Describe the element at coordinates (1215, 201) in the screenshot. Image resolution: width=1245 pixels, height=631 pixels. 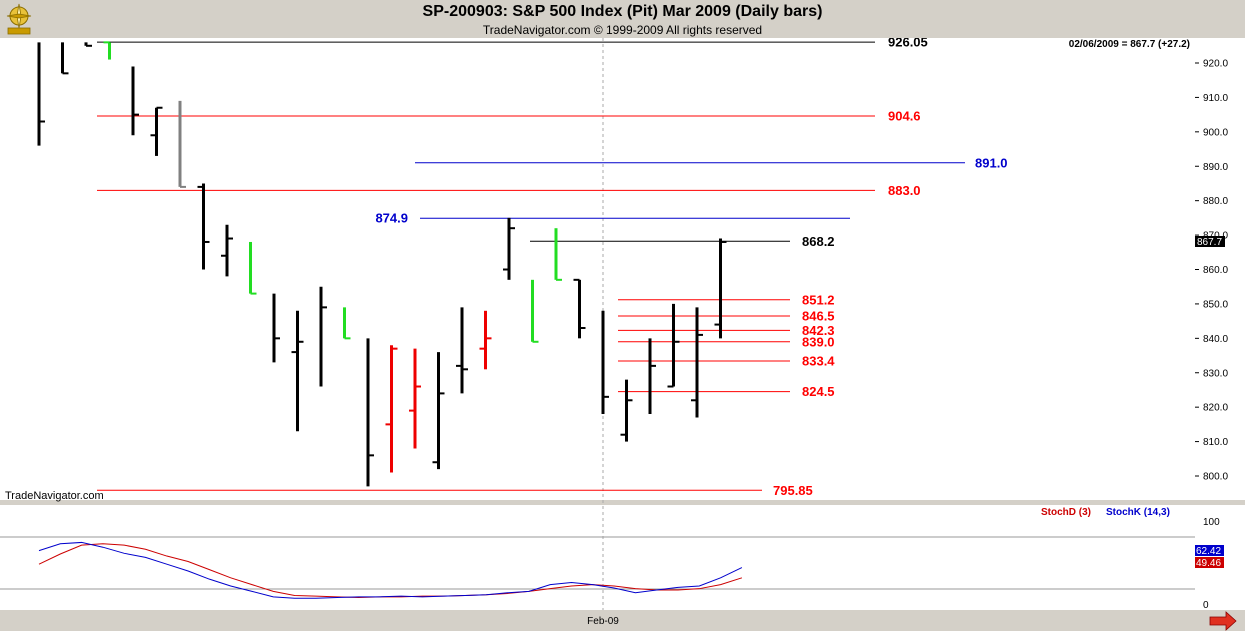
I see `price-y-tick-label: 880.0` at that location.